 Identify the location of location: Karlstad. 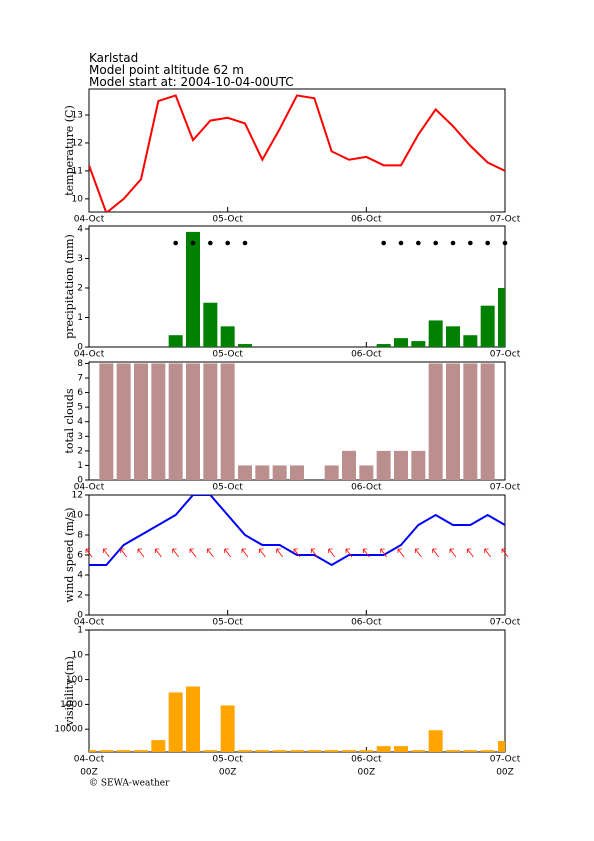
(113, 58).